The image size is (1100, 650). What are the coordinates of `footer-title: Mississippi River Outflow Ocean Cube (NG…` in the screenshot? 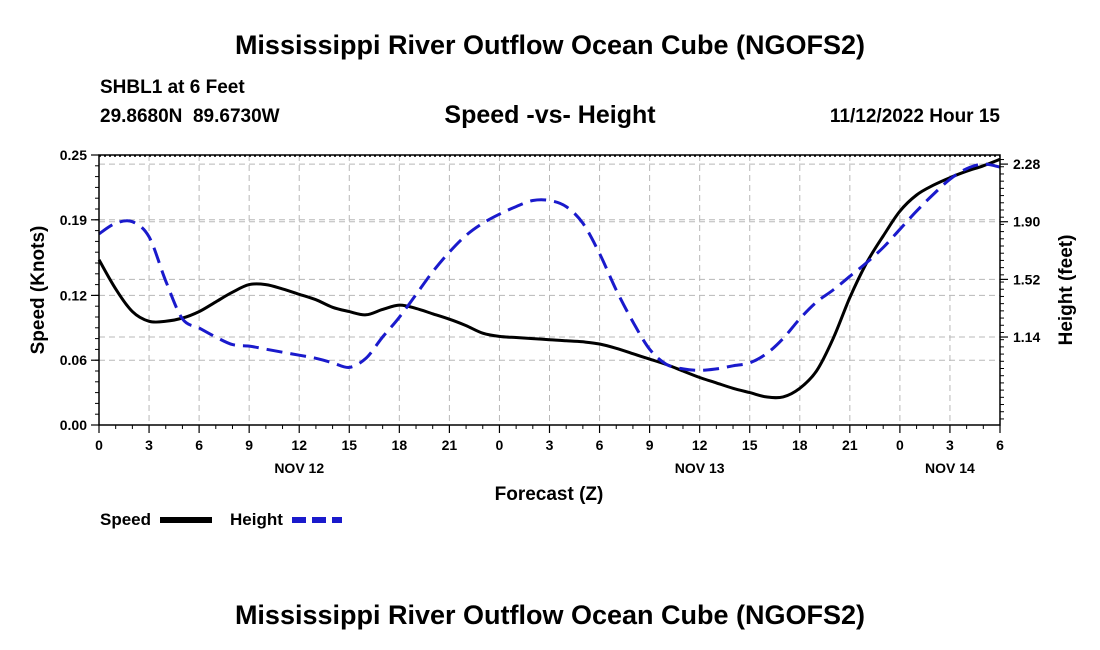 It's located at (550, 615).